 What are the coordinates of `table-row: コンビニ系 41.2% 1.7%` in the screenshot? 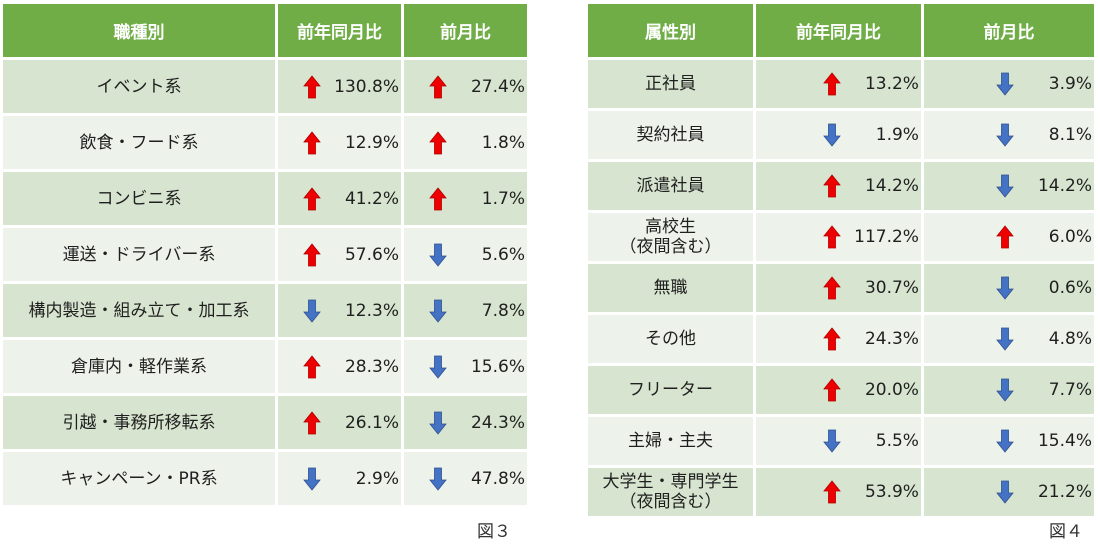 It's located at (265, 198).